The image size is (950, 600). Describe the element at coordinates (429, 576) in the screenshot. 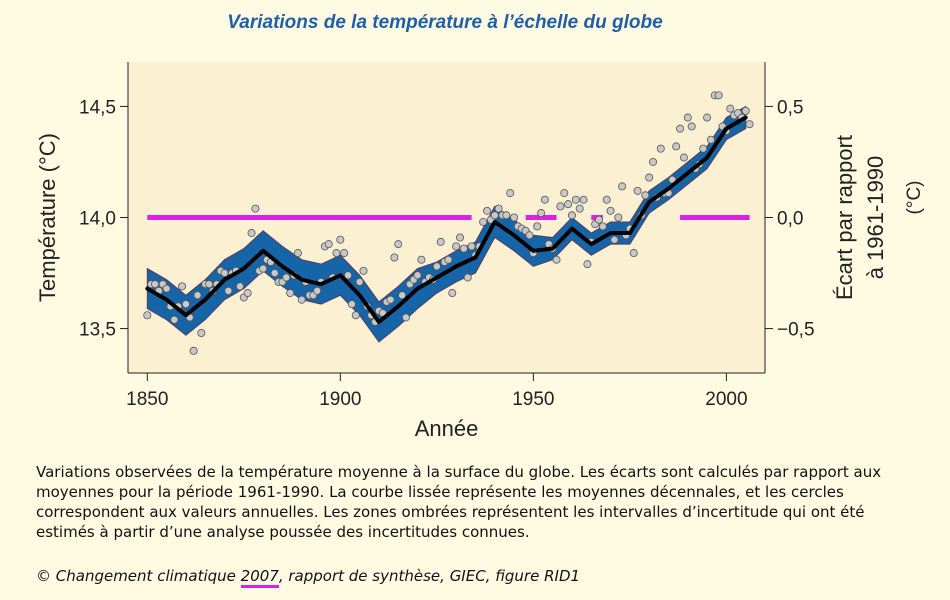

I see `source-text: , rapport de synthèse, GIEC, figure RID1` at that location.